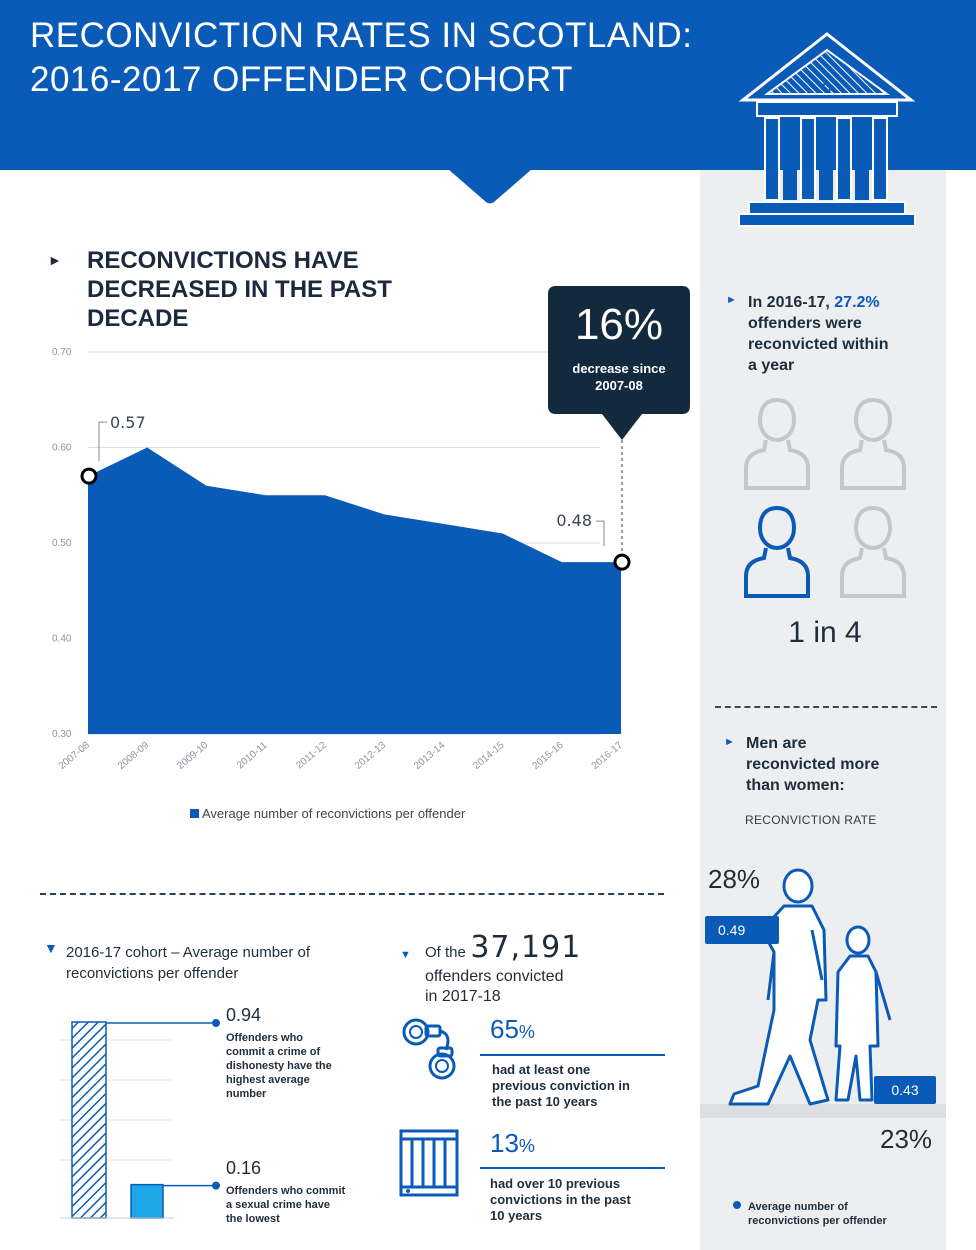  What do you see at coordinates (873, 551) in the screenshot?
I see `person-icon` at bounding box center [873, 551].